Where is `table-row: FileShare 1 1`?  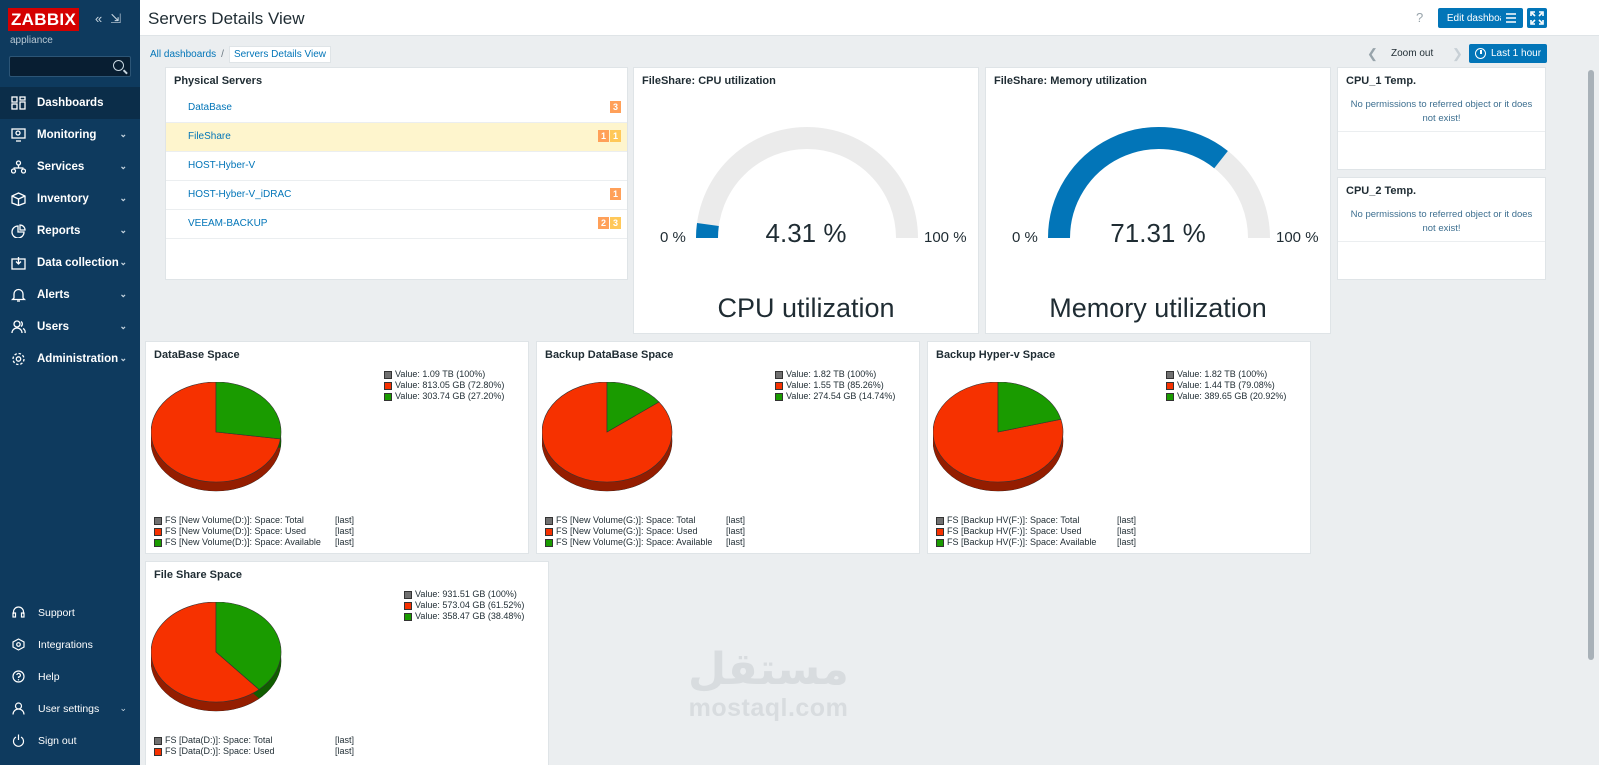
table-row: FileShare 1 1 is located at coordinates (396, 137).